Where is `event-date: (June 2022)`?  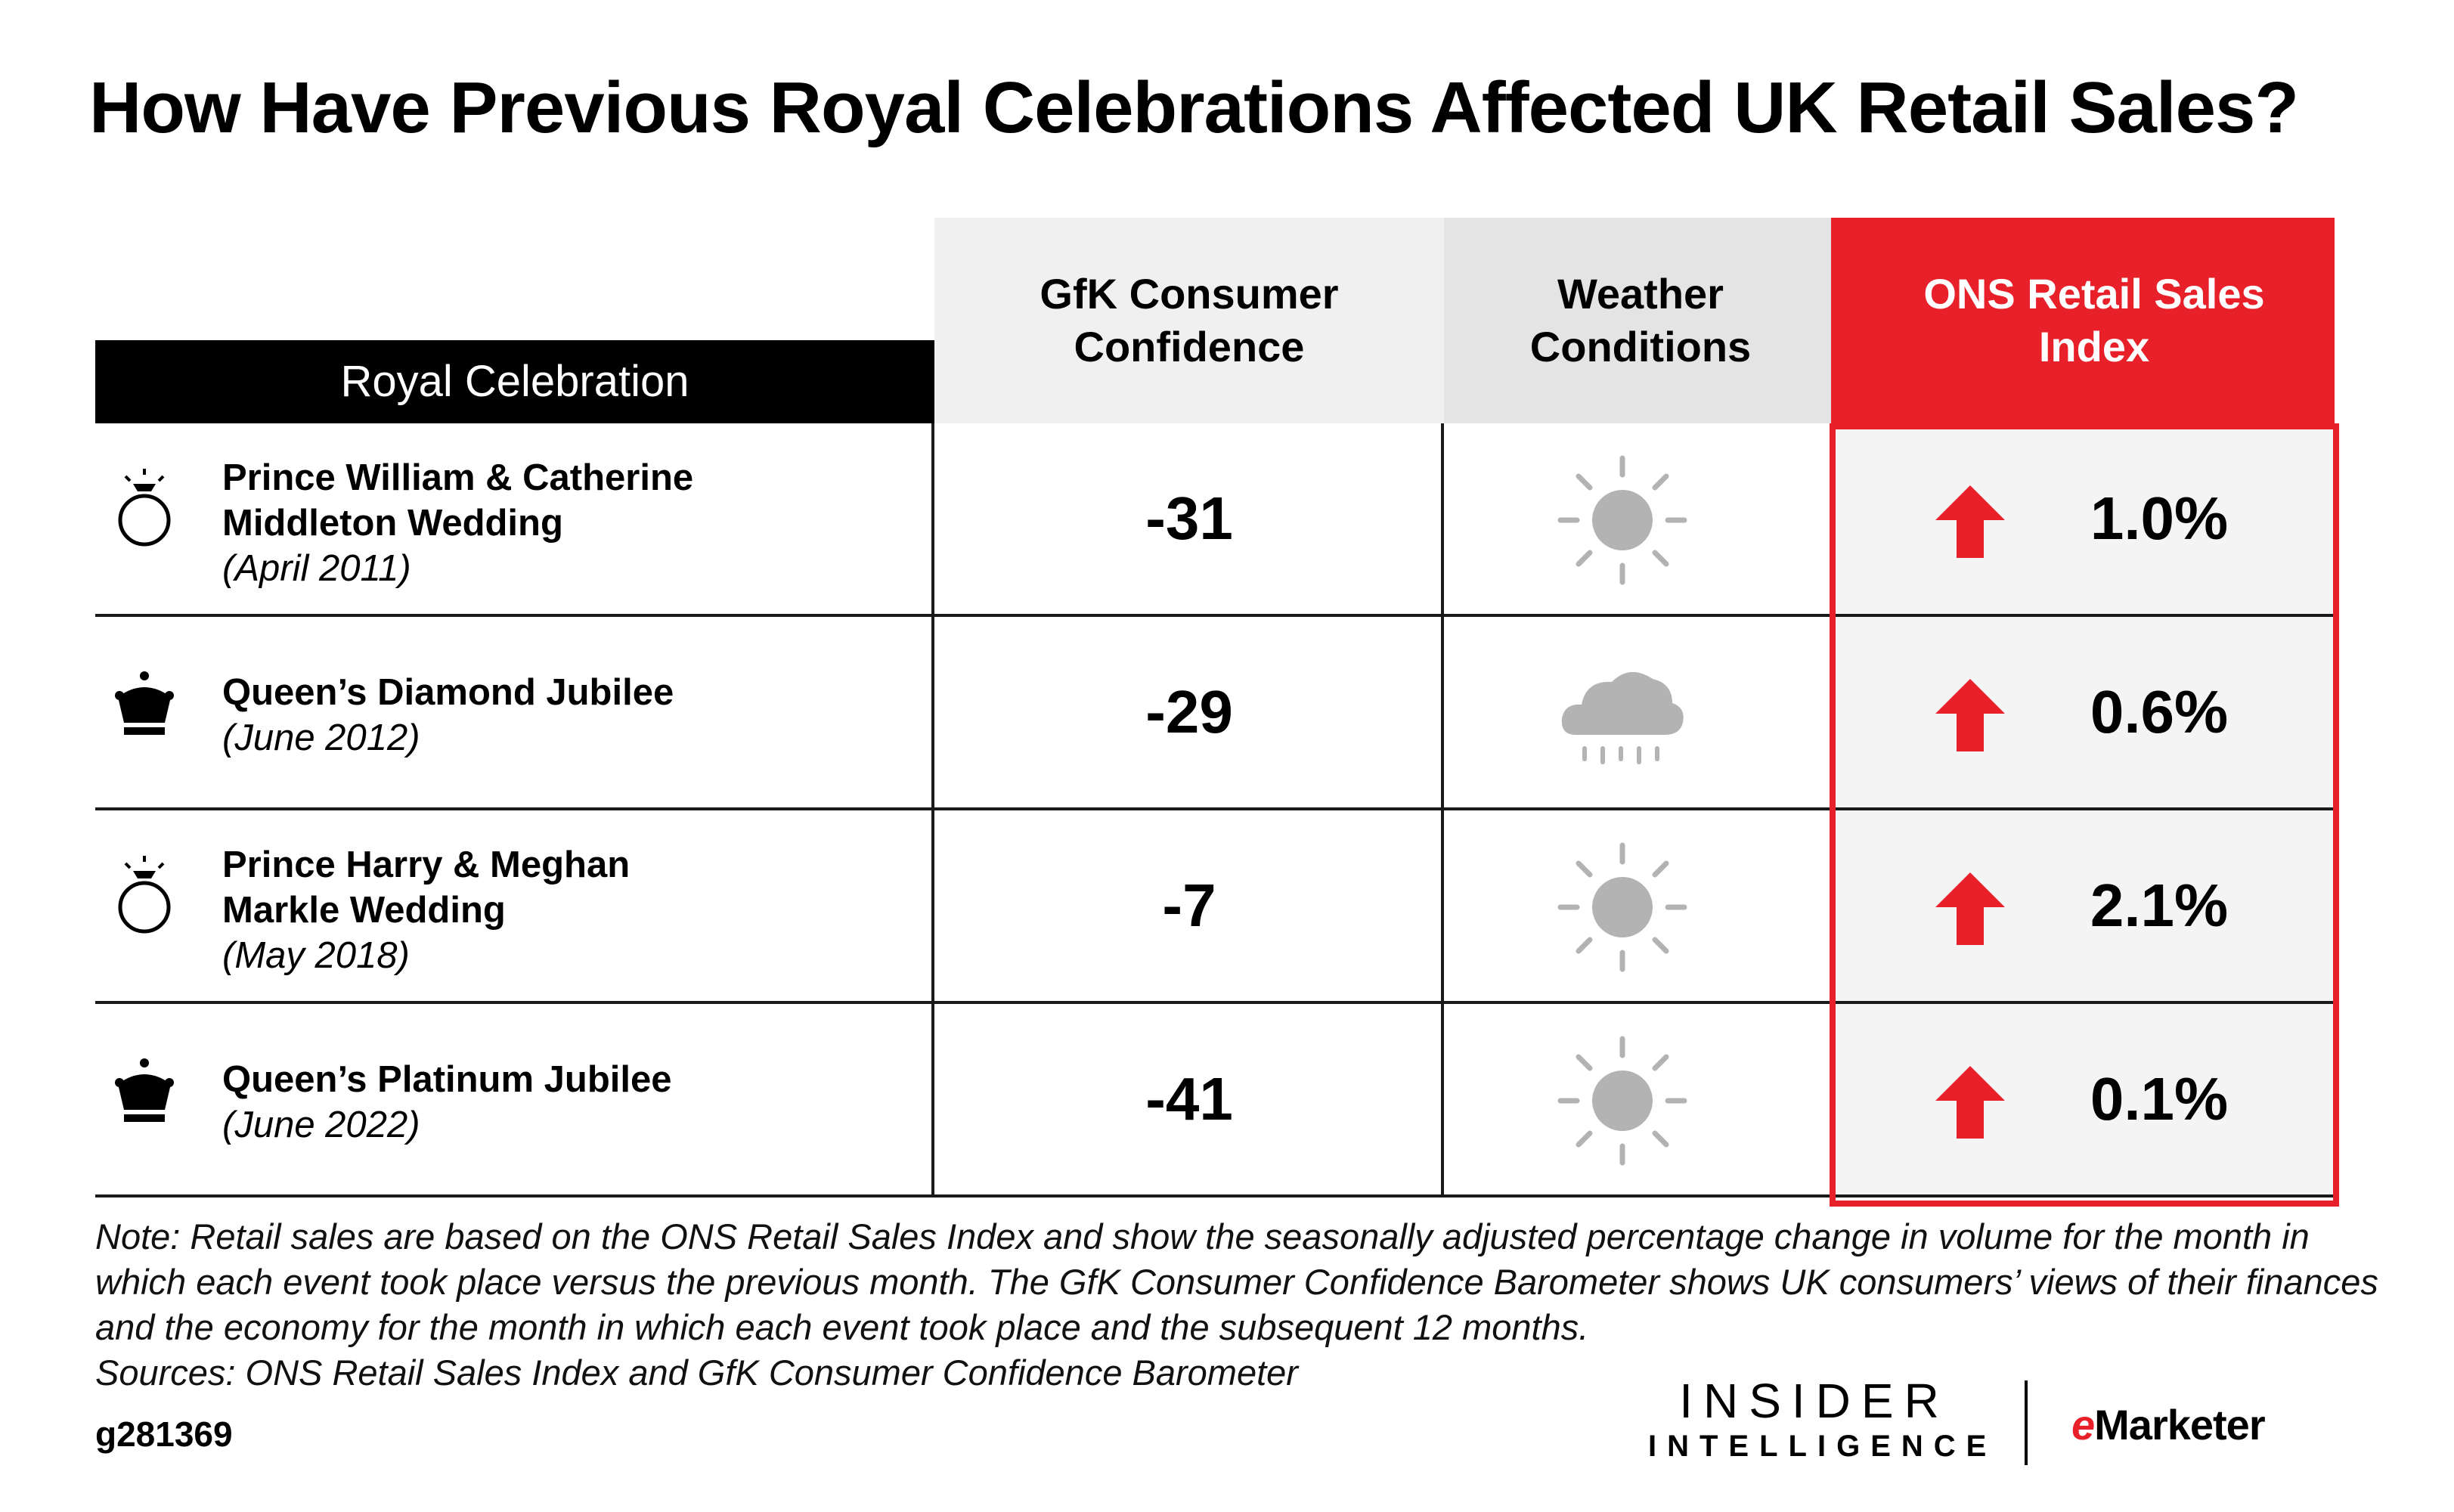 event-date: (June 2022) is located at coordinates (321, 1125).